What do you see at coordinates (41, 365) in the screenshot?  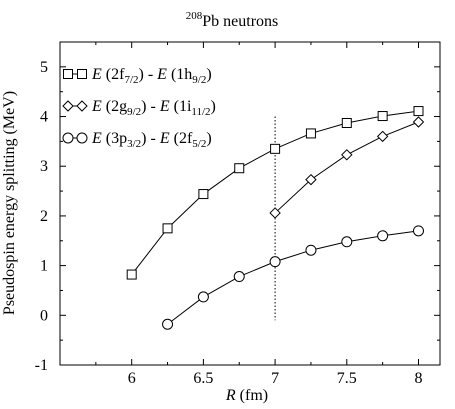 I see `y-tick-label: -1` at bounding box center [41, 365].